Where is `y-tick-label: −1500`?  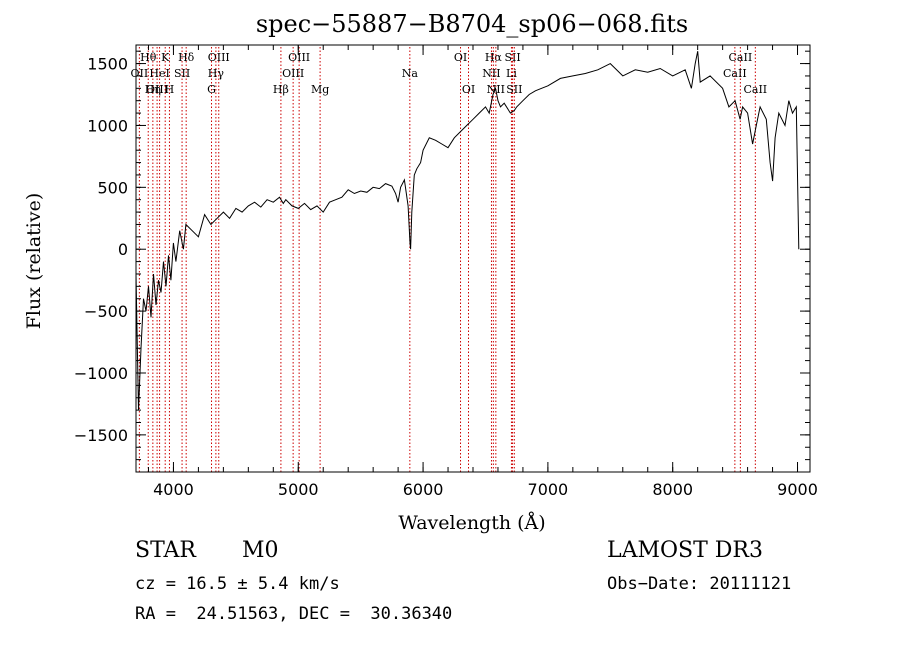
y-tick-label: −1500 is located at coordinates (101, 435).